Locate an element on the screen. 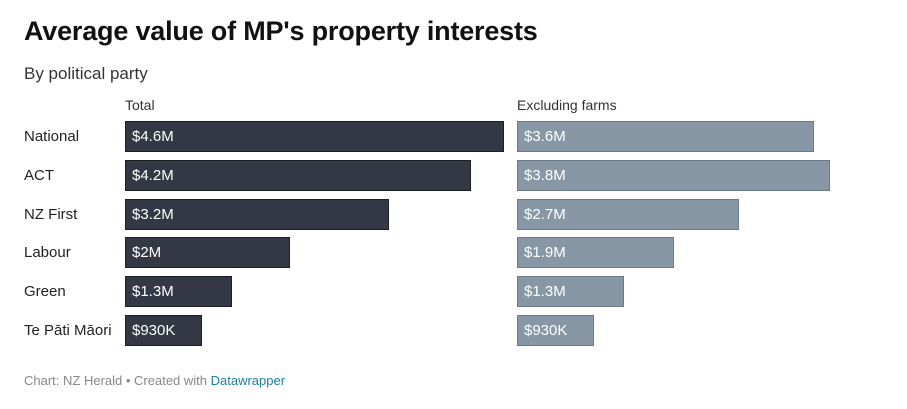 Image resolution: width=907 pixels, height=409 pixels. total-bar: $4.6M is located at coordinates (314, 136).